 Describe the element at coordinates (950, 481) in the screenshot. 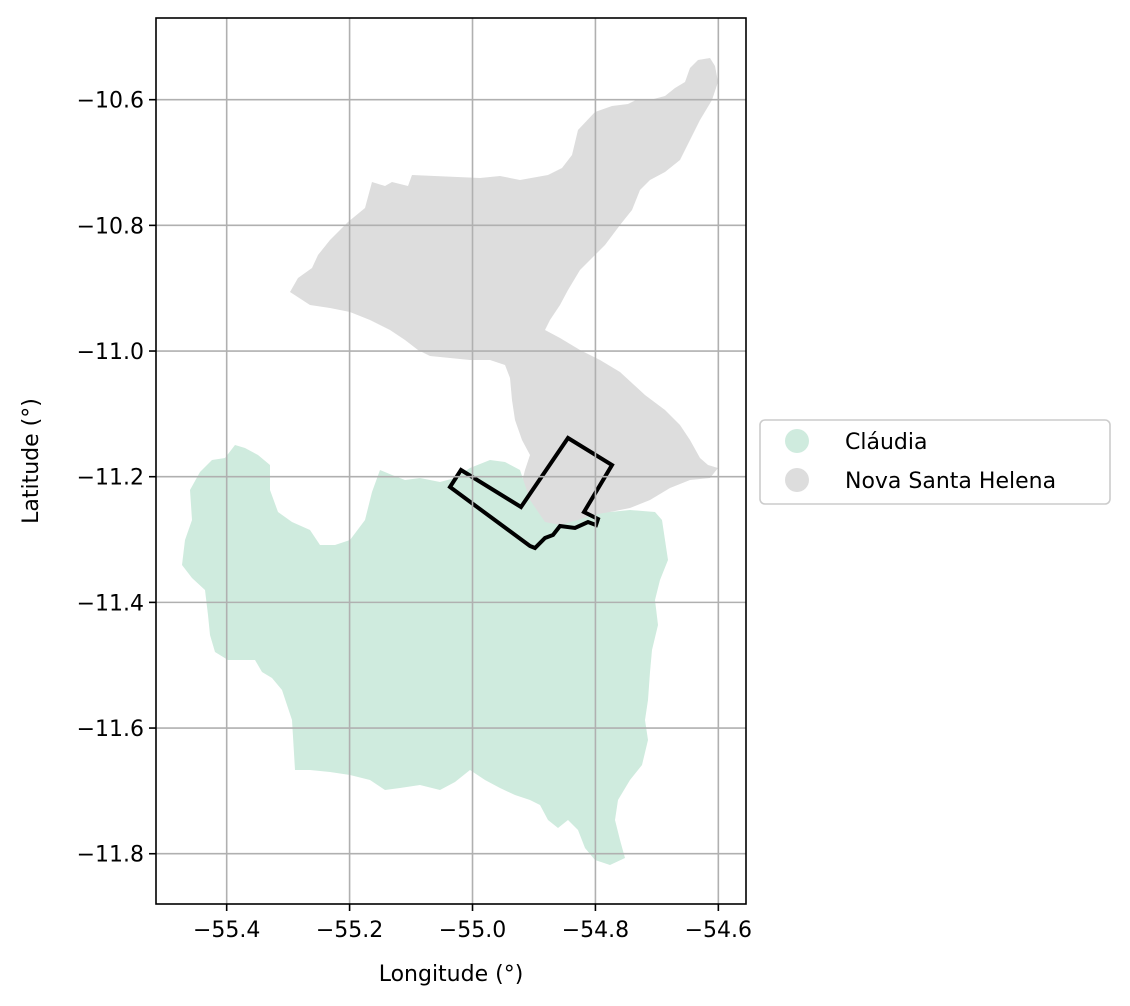

I see `legend-label-nova-santa-helena: Nova Santa Helena` at that location.